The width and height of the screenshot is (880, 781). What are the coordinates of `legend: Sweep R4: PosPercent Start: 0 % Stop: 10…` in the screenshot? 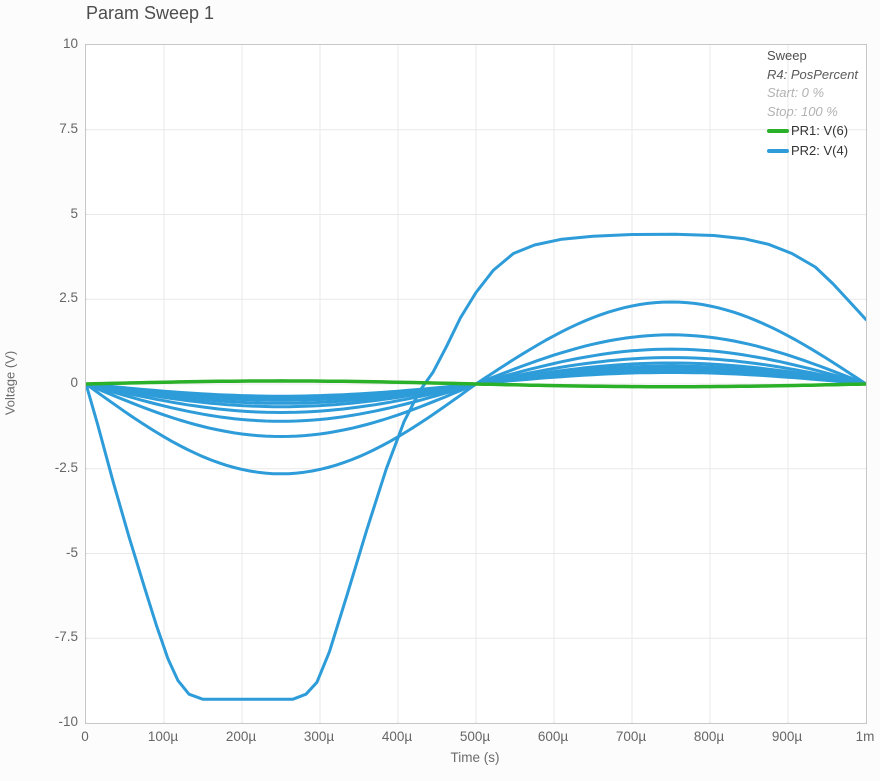 It's located at (812, 104).